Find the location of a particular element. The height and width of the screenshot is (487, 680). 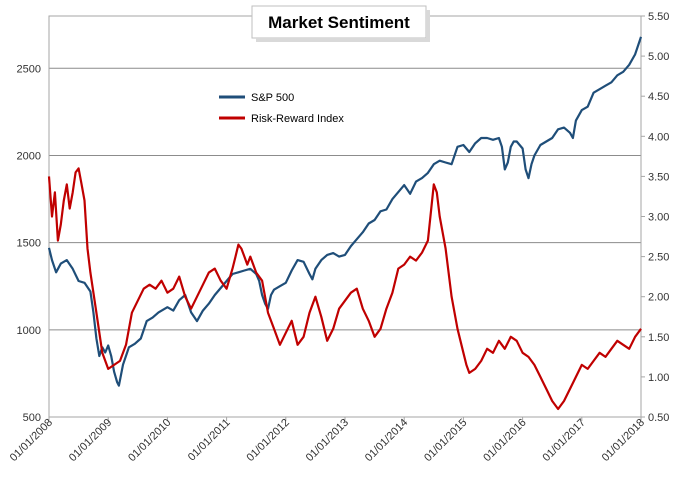

y-left-tick-label: 2000 is located at coordinates (29, 156).